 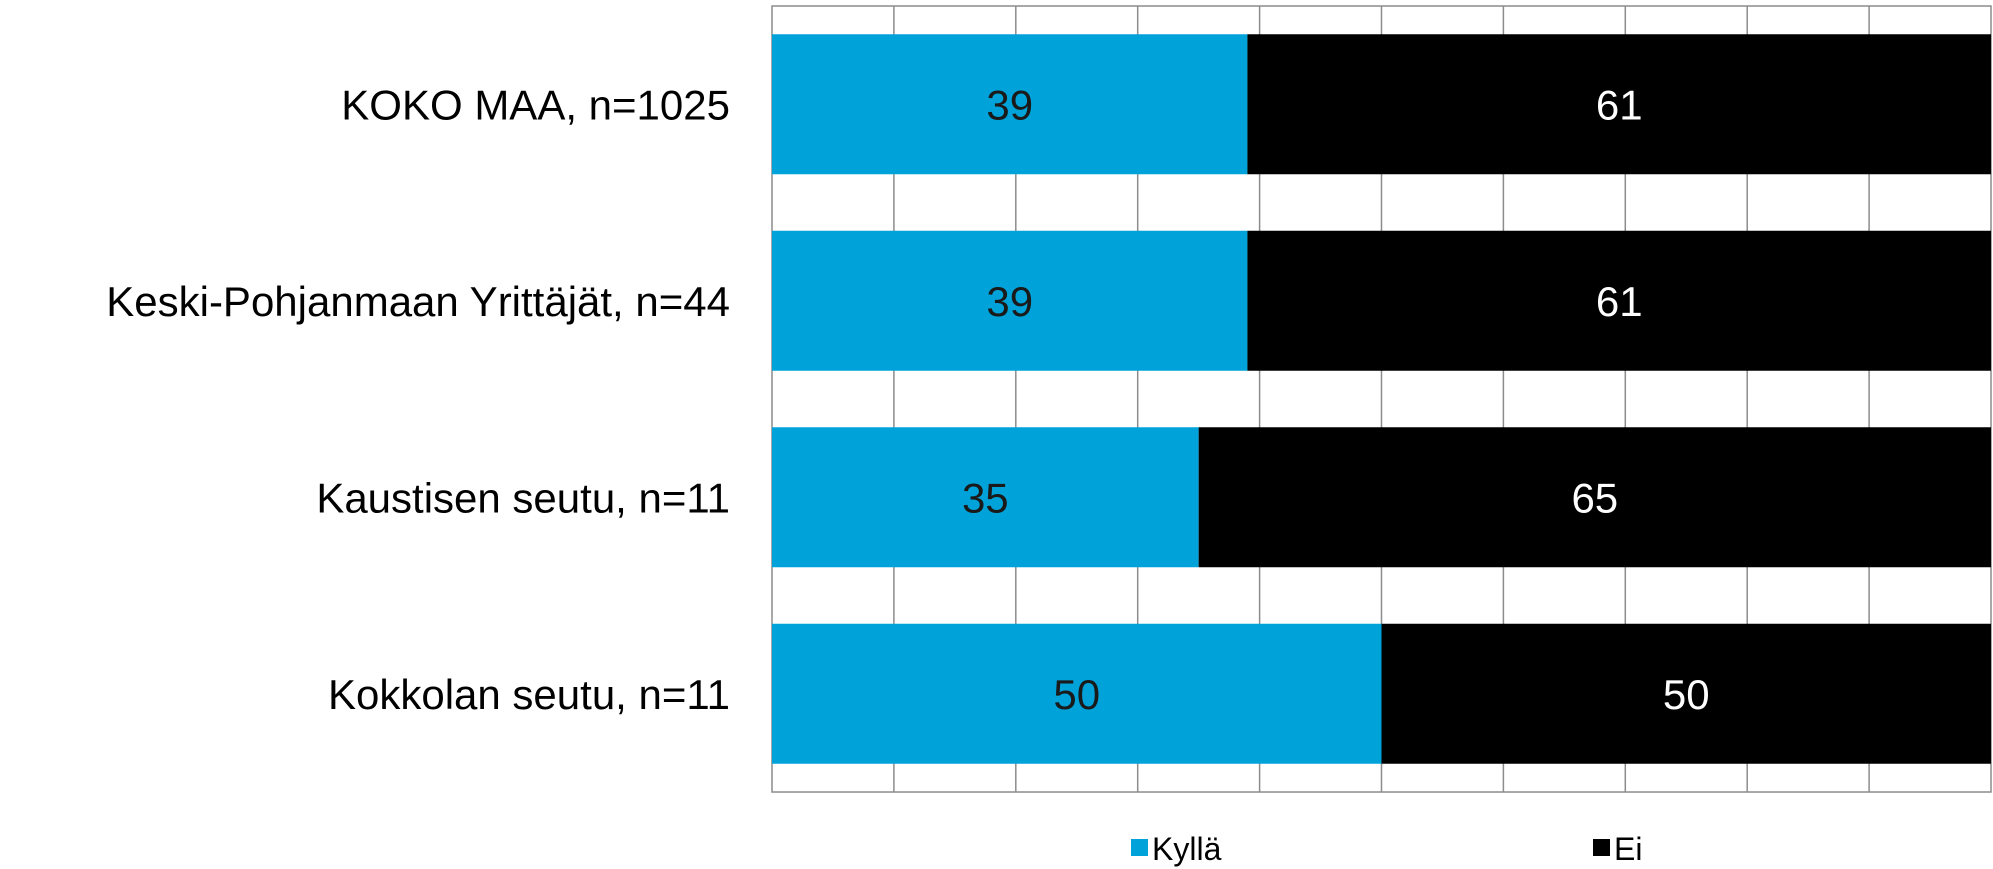 What do you see at coordinates (529, 694) in the screenshot?
I see `category-label: Kokkolan seutu, n=11` at bounding box center [529, 694].